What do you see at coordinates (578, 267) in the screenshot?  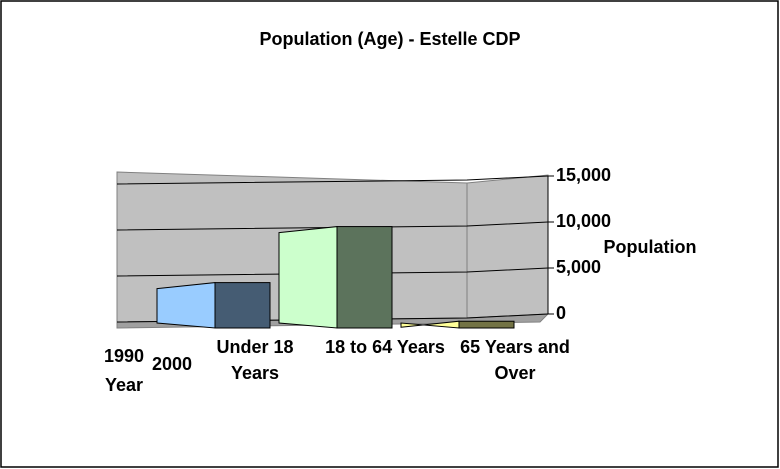 I see `y-tick-label: 5,000` at bounding box center [578, 267].